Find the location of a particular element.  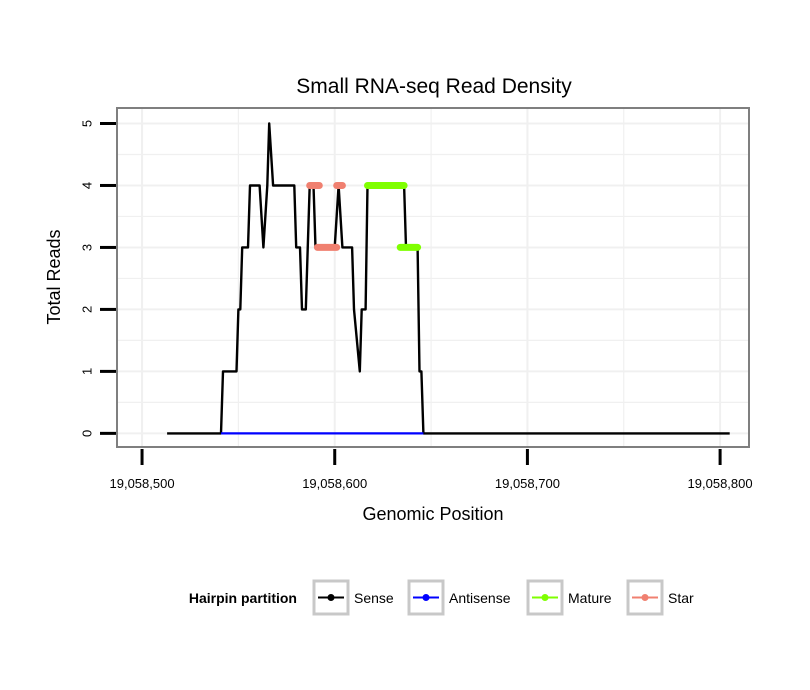

legend-item-antisense: Antisense is located at coordinates (459, 597).